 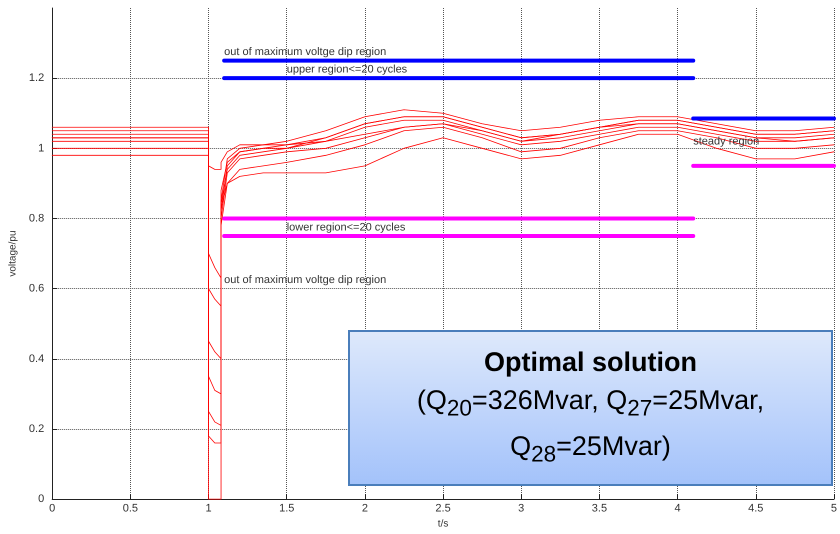 I want to click on y-axis-title: voltage/pu, so click(x=13, y=253).